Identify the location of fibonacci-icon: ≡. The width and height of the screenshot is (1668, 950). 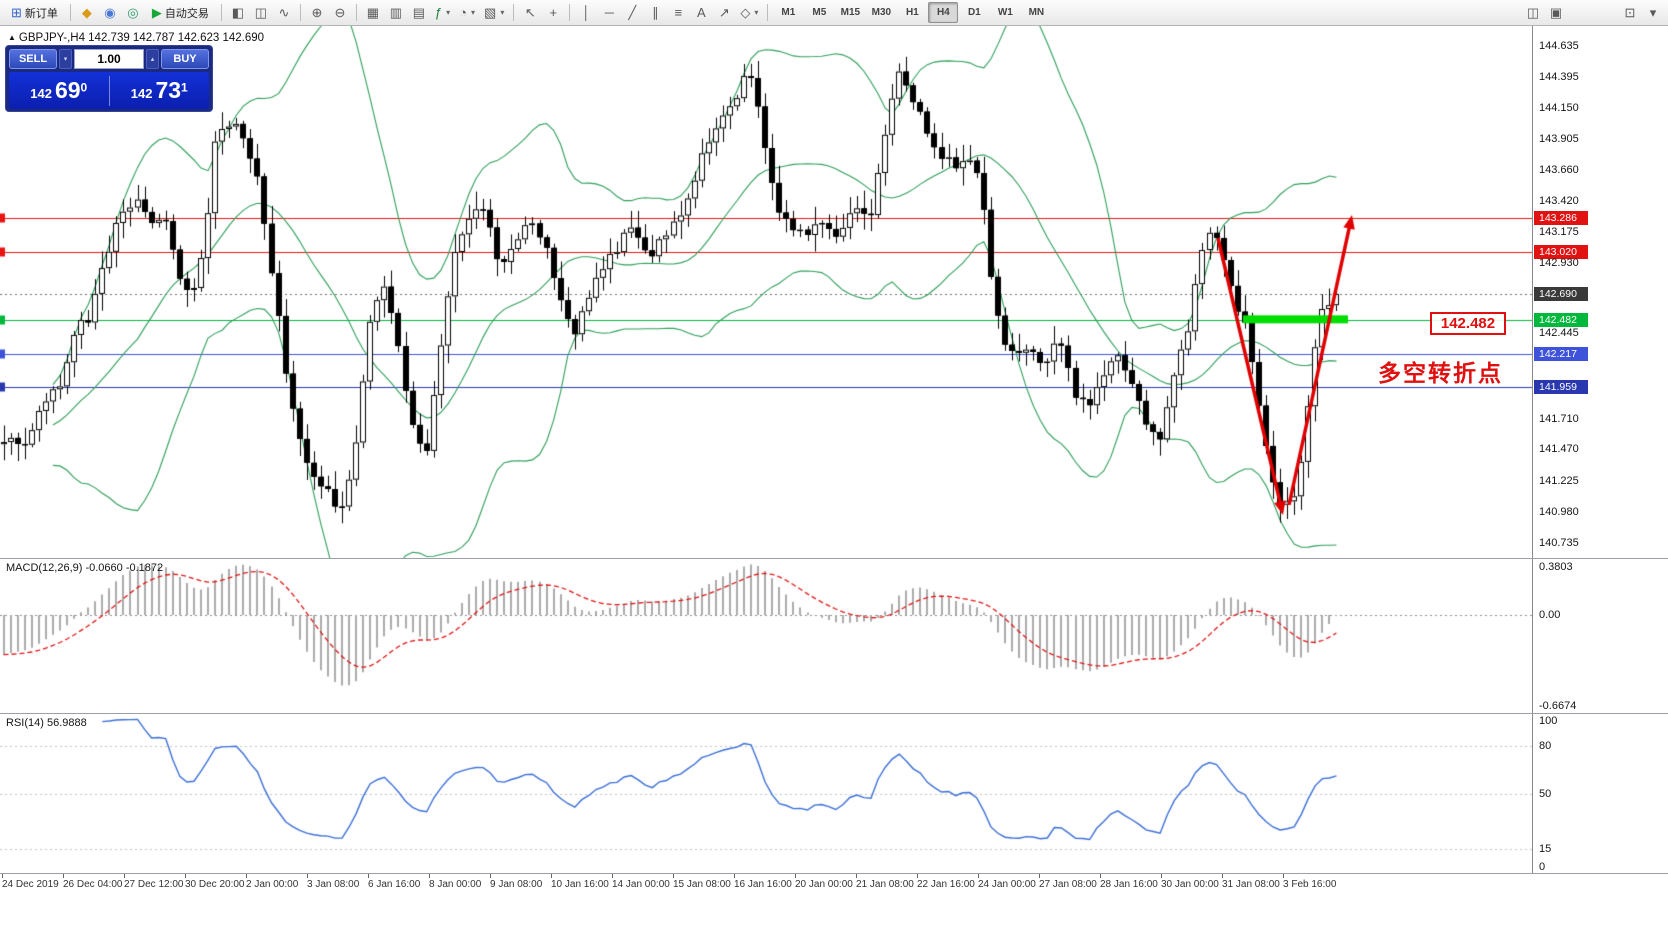
(678, 12).